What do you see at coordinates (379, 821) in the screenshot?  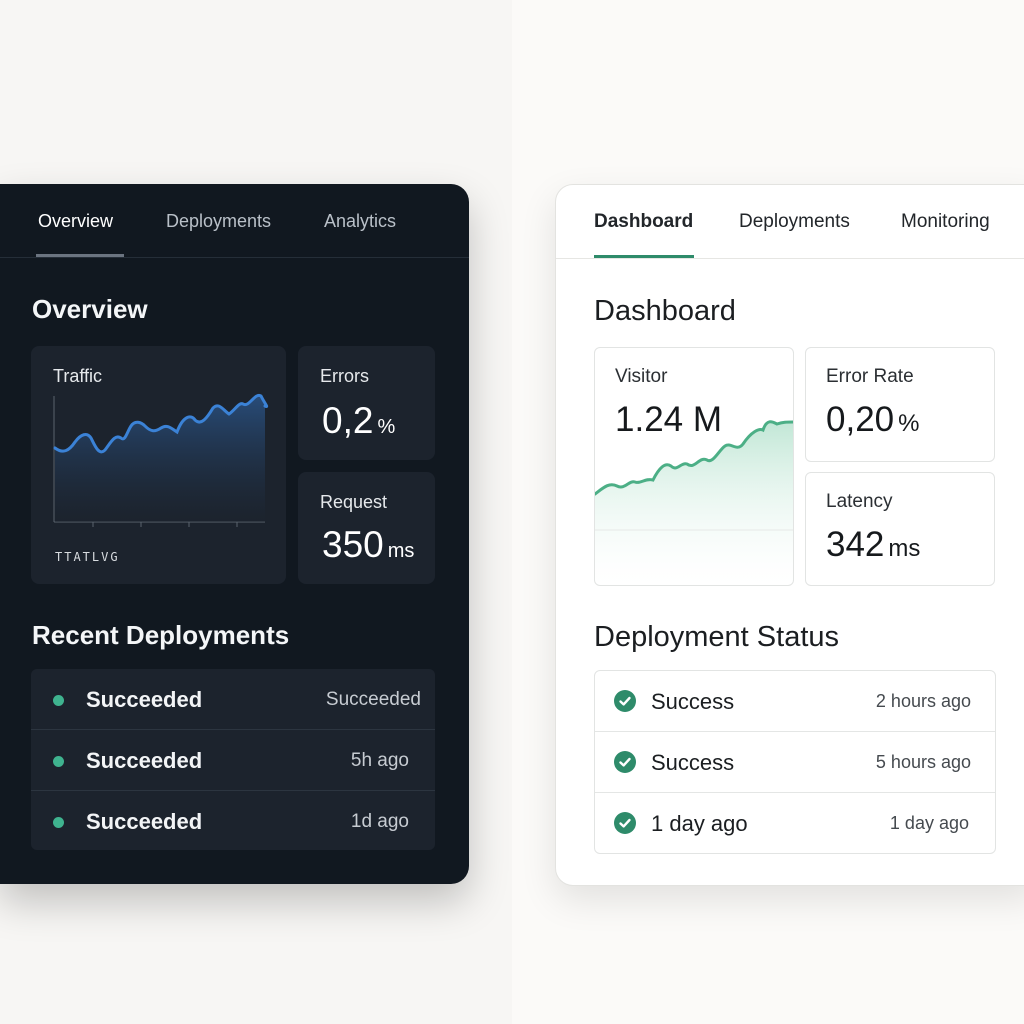 I see `deployment-time: 1d ago` at bounding box center [379, 821].